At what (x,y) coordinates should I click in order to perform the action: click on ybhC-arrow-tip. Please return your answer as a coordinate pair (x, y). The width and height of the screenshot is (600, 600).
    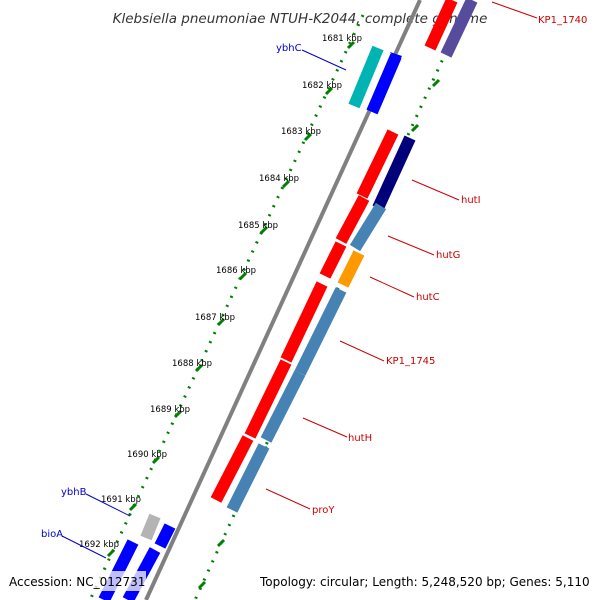
    Looking at the image, I should click on (396, 58).